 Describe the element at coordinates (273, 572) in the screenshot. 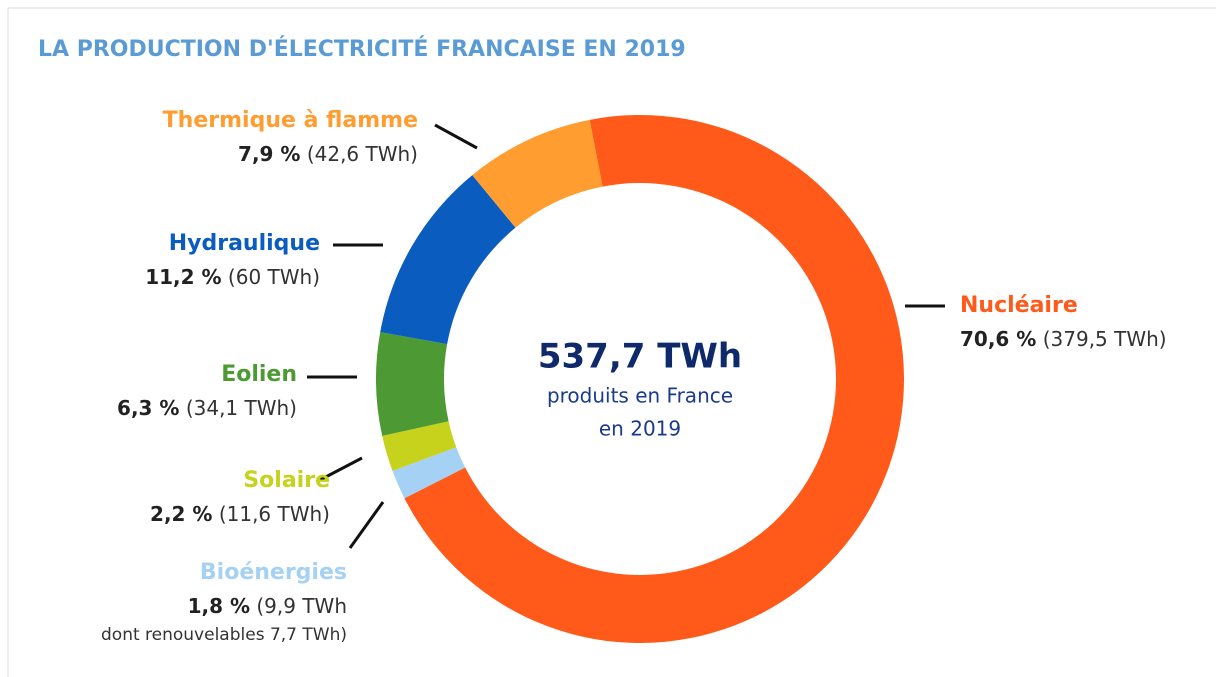

I see `legend-label: Bioénergies` at that location.